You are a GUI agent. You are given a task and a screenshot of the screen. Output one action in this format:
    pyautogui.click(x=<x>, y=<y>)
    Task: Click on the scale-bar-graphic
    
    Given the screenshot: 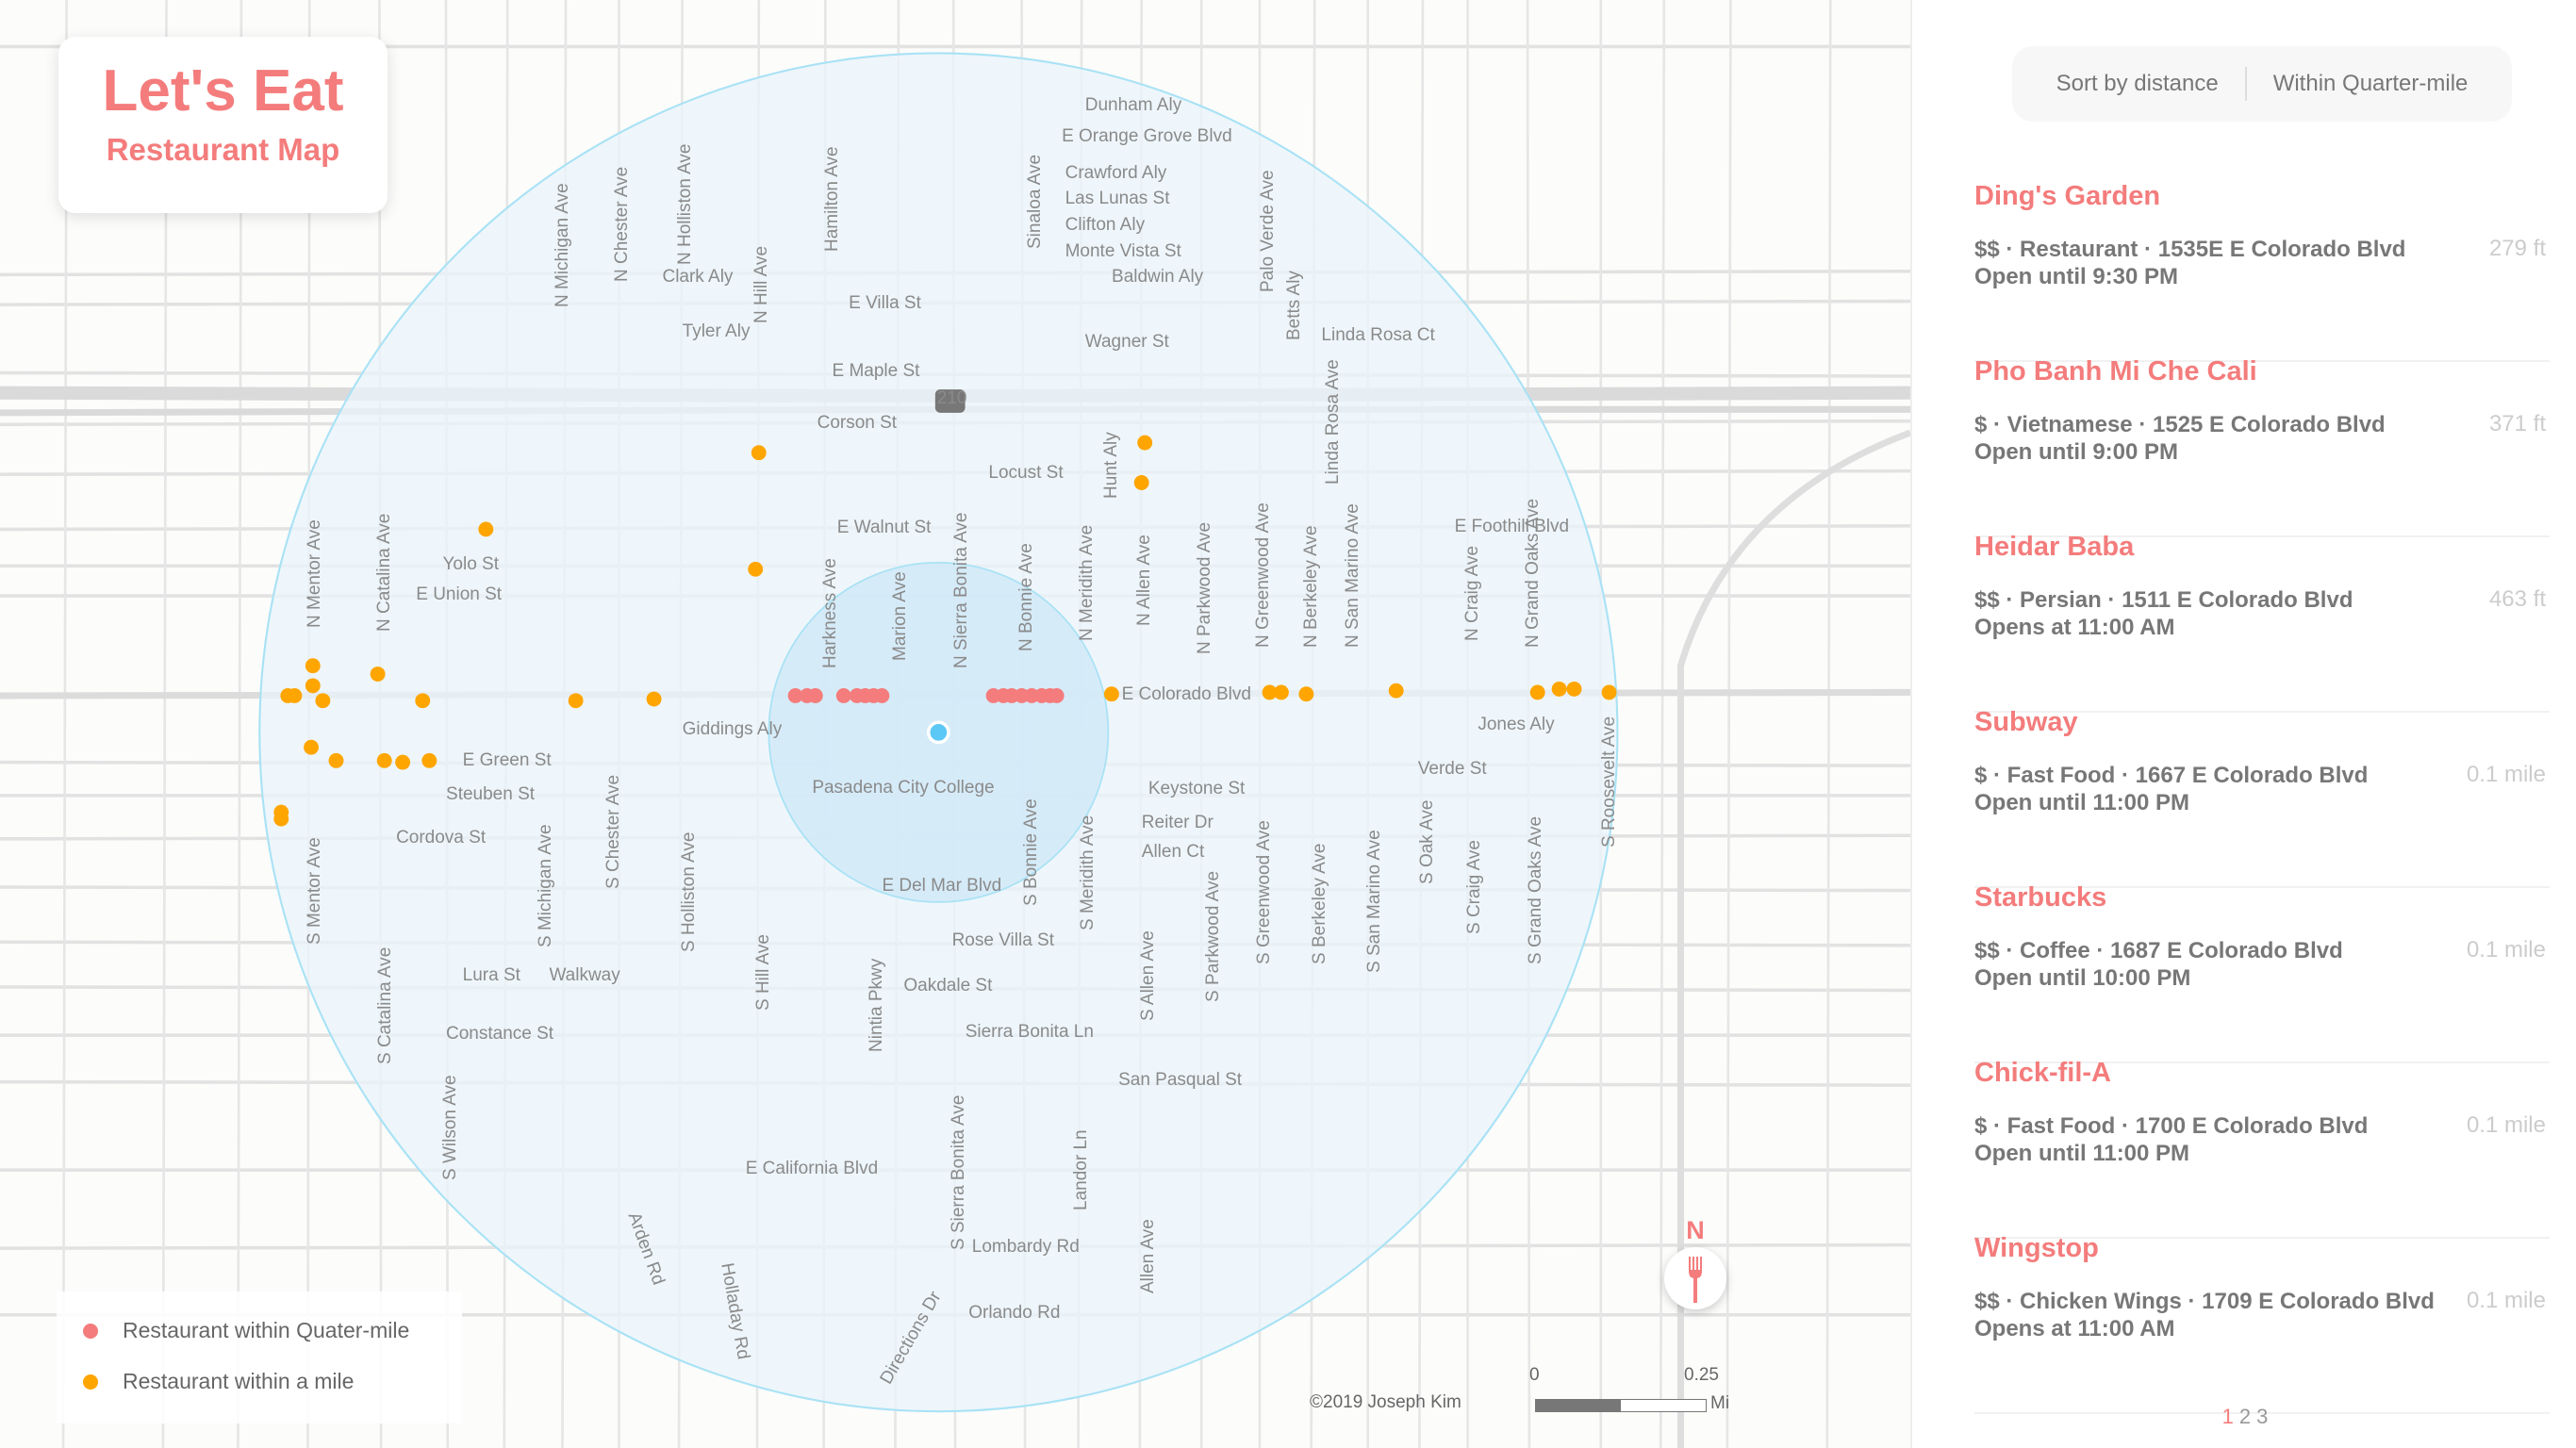 What is the action you would take?
    pyautogui.click(x=1621, y=1405)
    